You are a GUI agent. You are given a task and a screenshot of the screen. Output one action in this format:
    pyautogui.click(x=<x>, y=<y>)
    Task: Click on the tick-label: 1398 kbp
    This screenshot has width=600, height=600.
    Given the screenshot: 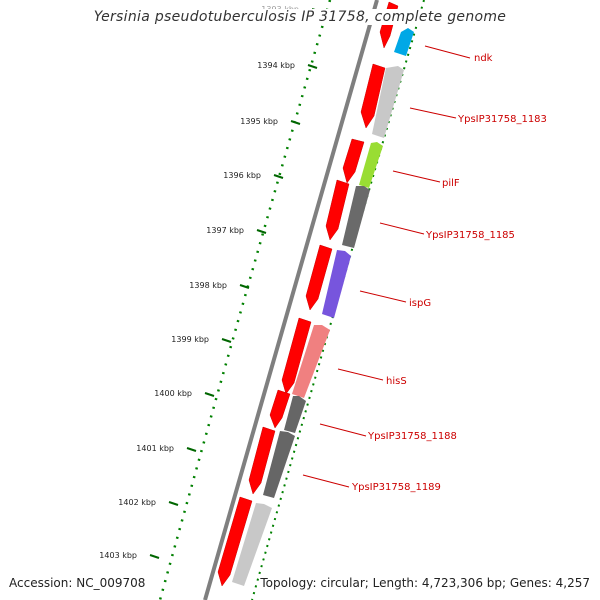 What is the action you would take?
    pyautogui.click(x=208, y=285)
    